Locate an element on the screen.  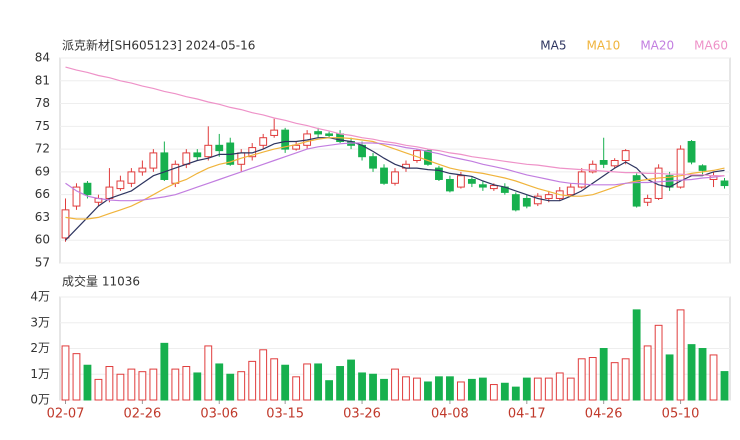
chart-title: 派克新材[SH605123] 2024-05-16 is located at coordinates (158, 45).